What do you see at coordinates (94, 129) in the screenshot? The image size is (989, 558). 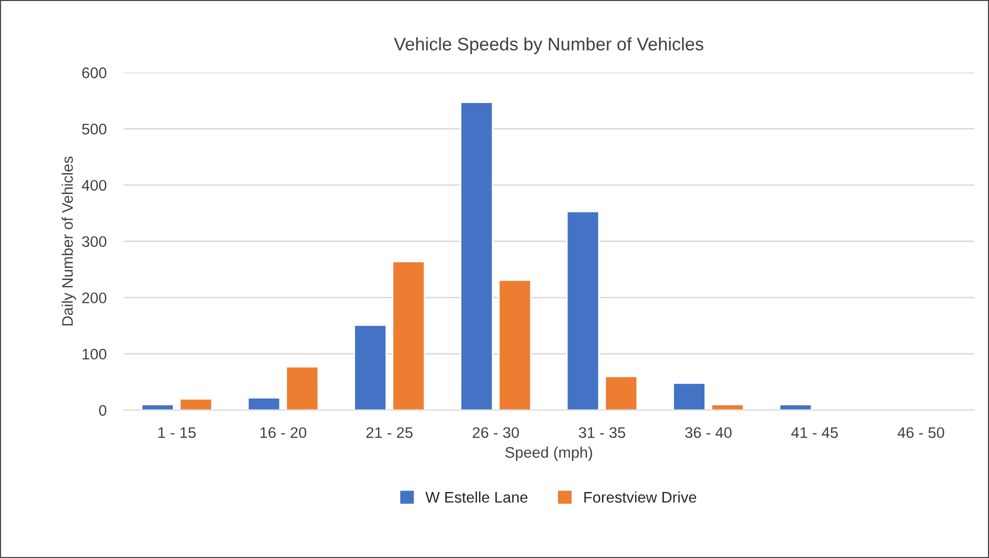 I see `y-tick-label: 500` at bounding box center [94, 129].